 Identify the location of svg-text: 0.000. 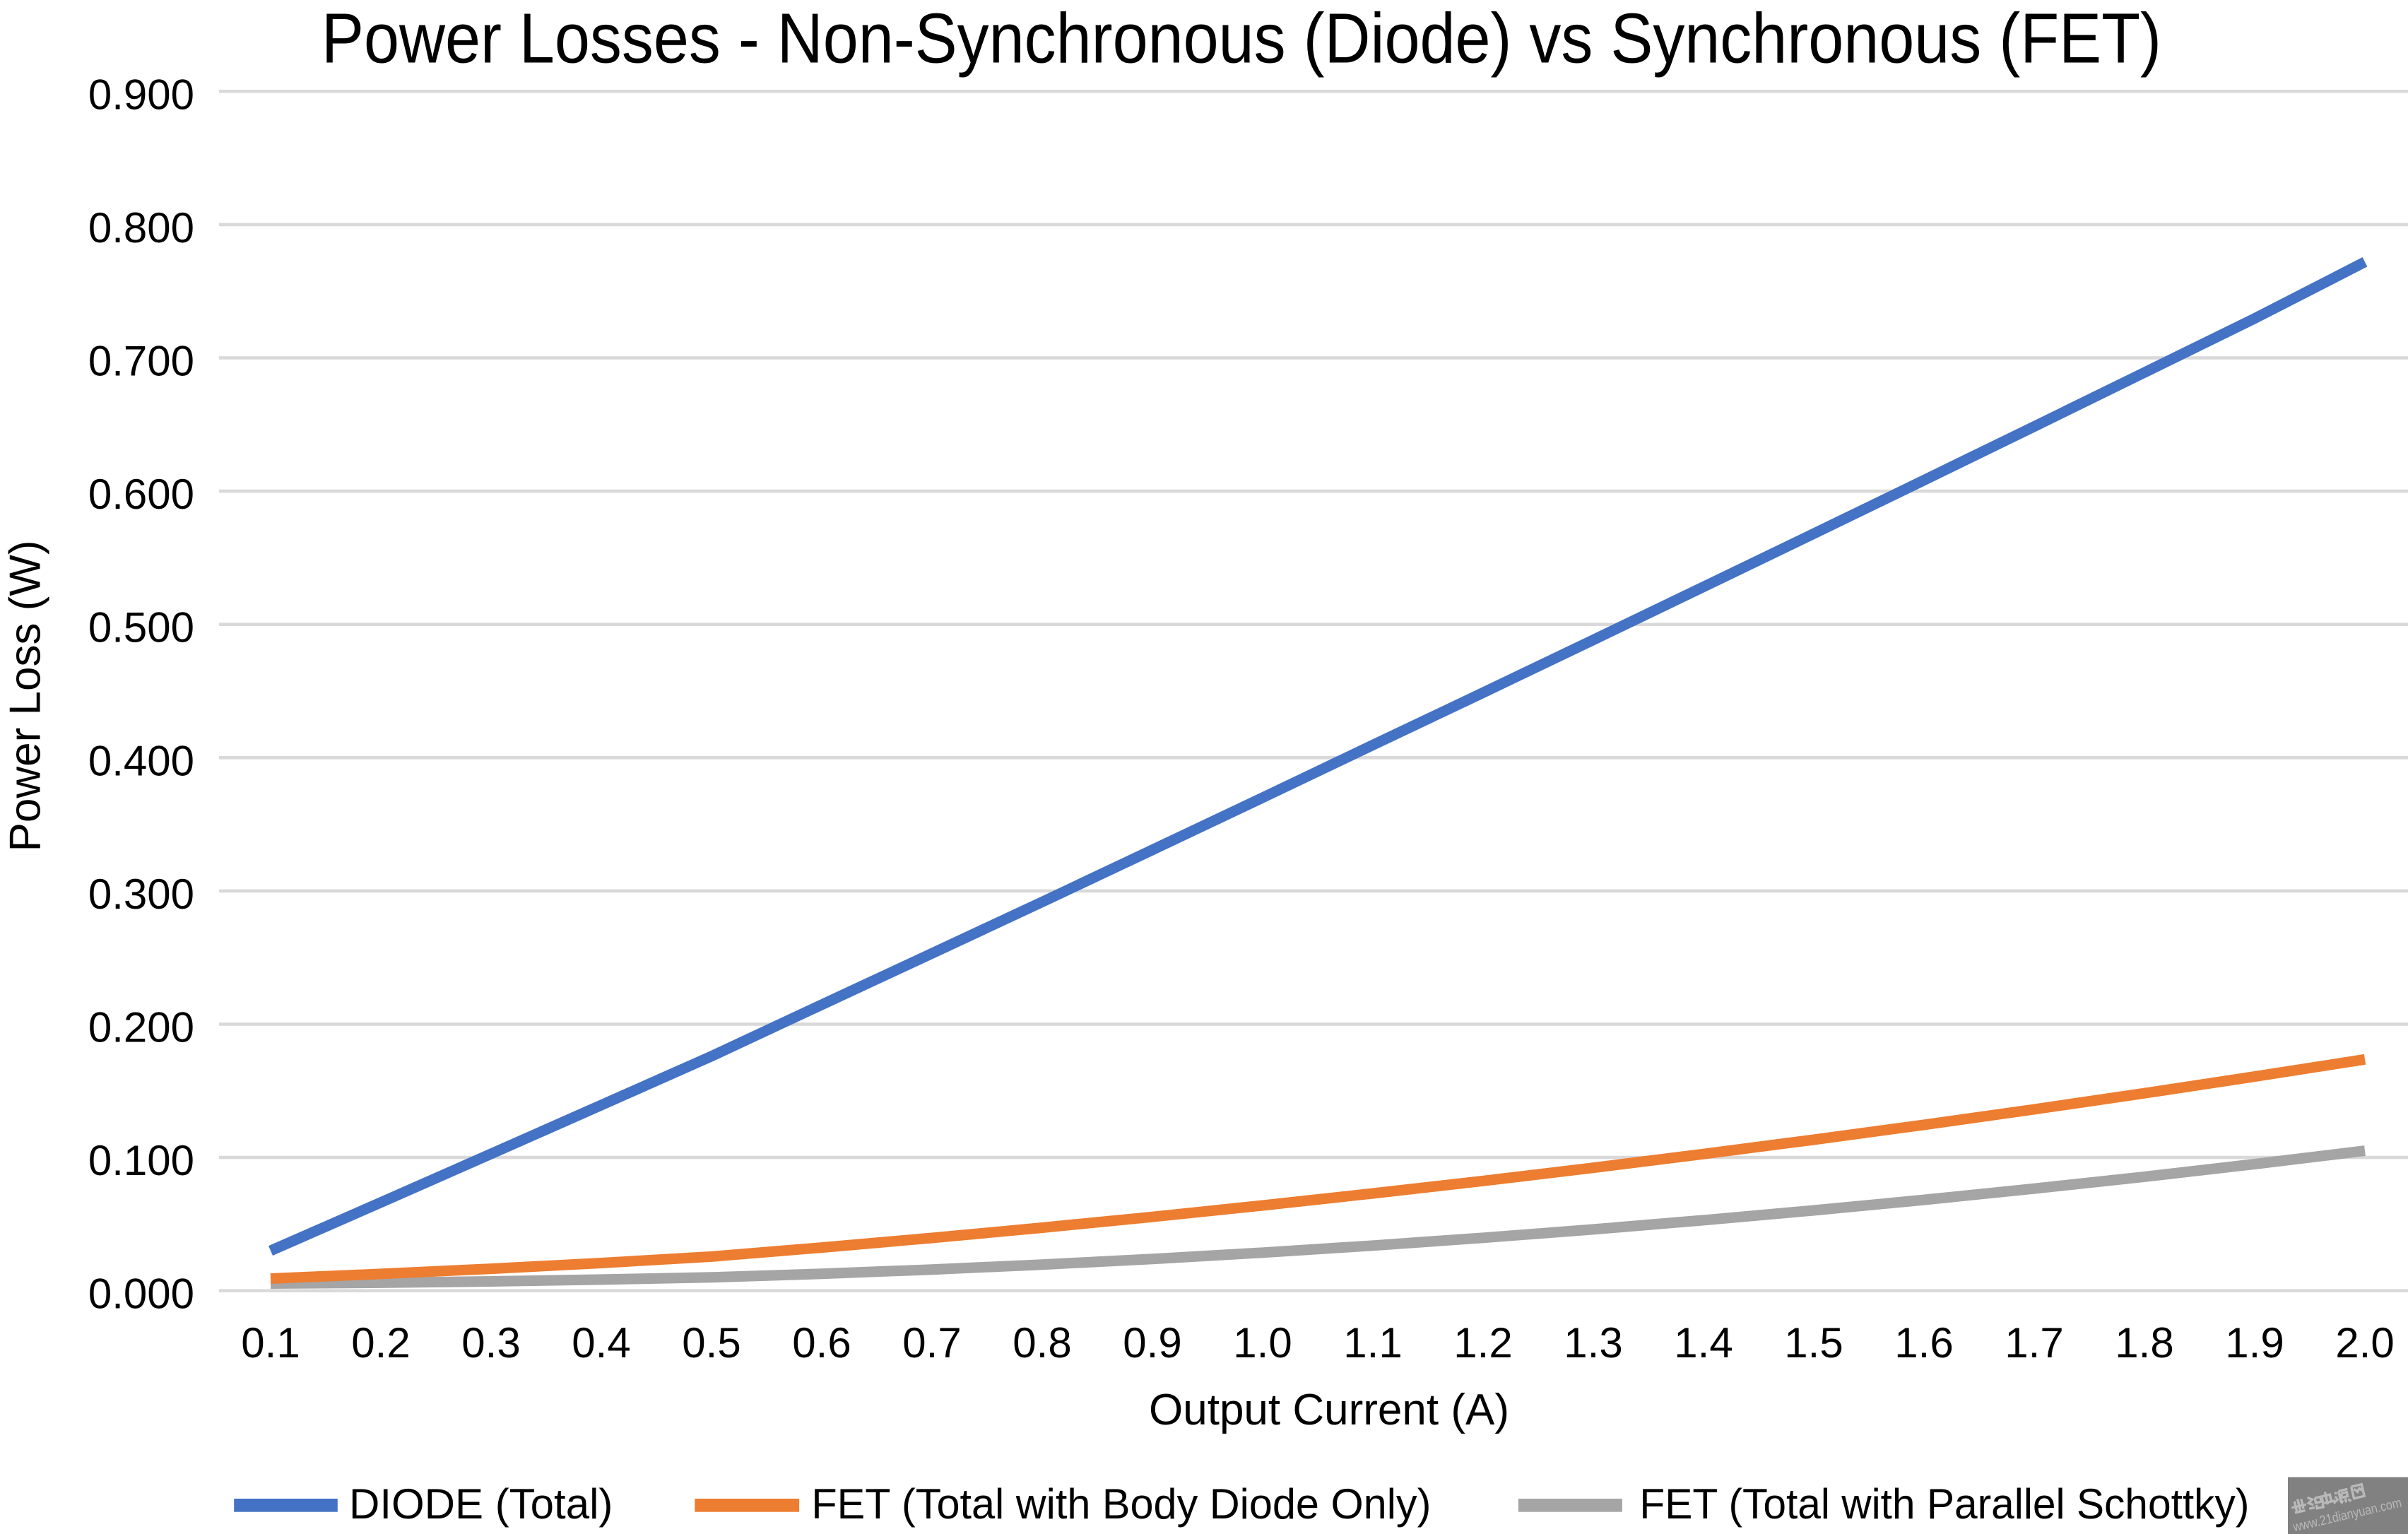
(141, 1294).